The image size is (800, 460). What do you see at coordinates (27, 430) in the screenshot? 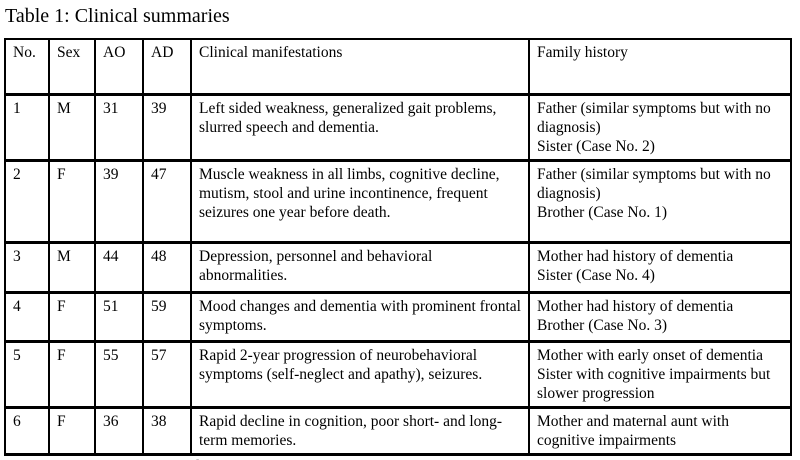
I see `cell-no: 6` at bounding box center [27, 430].